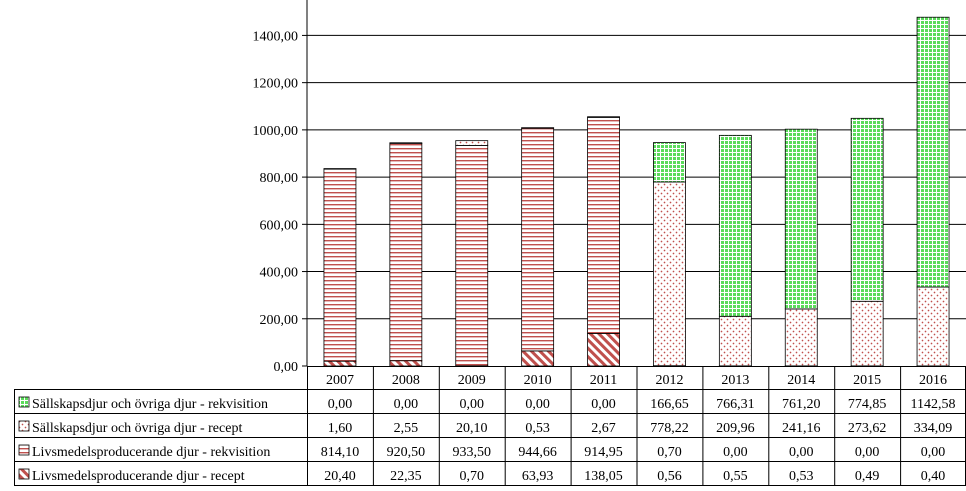  What do you see at coordinates (735, 404) in the screenshot?
I see `data-label: 766,31` at bounding box center [735, 404].